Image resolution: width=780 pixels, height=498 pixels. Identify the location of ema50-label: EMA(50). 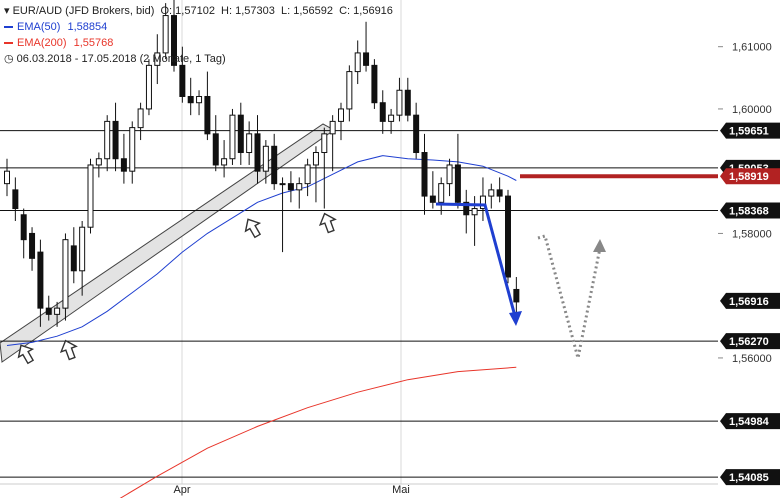
(39, 27).